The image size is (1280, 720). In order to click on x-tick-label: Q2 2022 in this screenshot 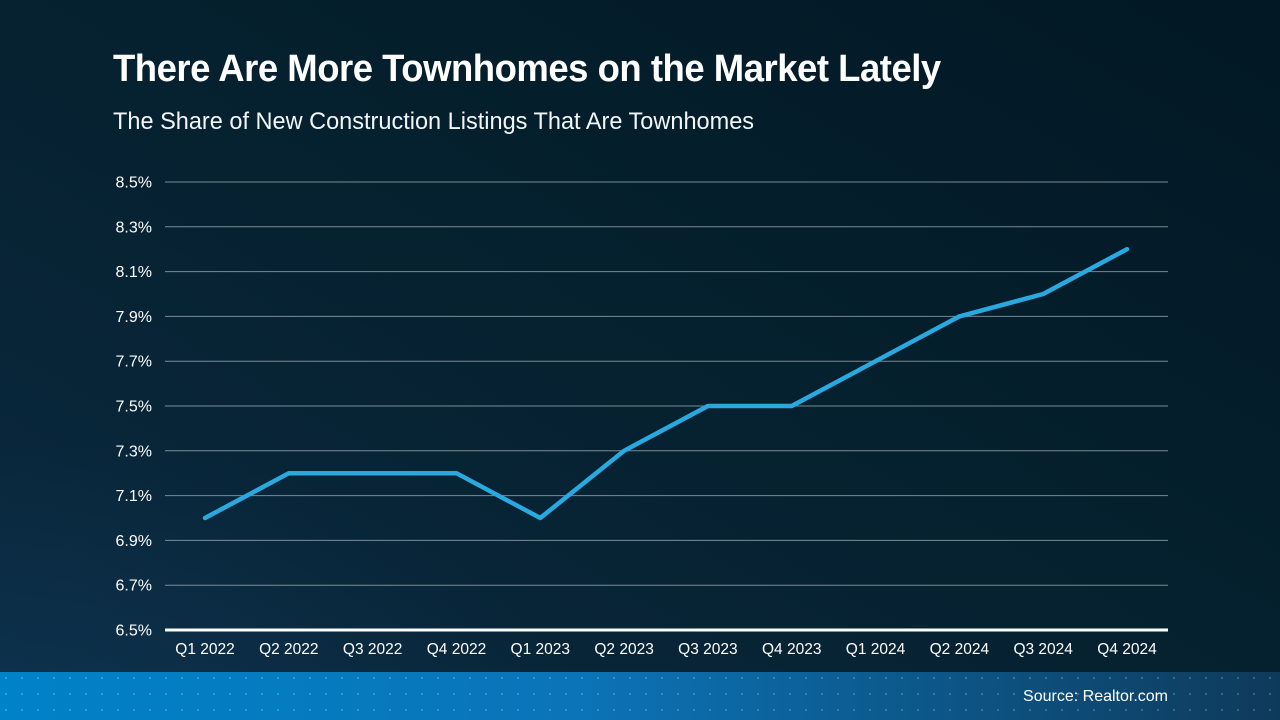, I will do `click(288, 649)`.